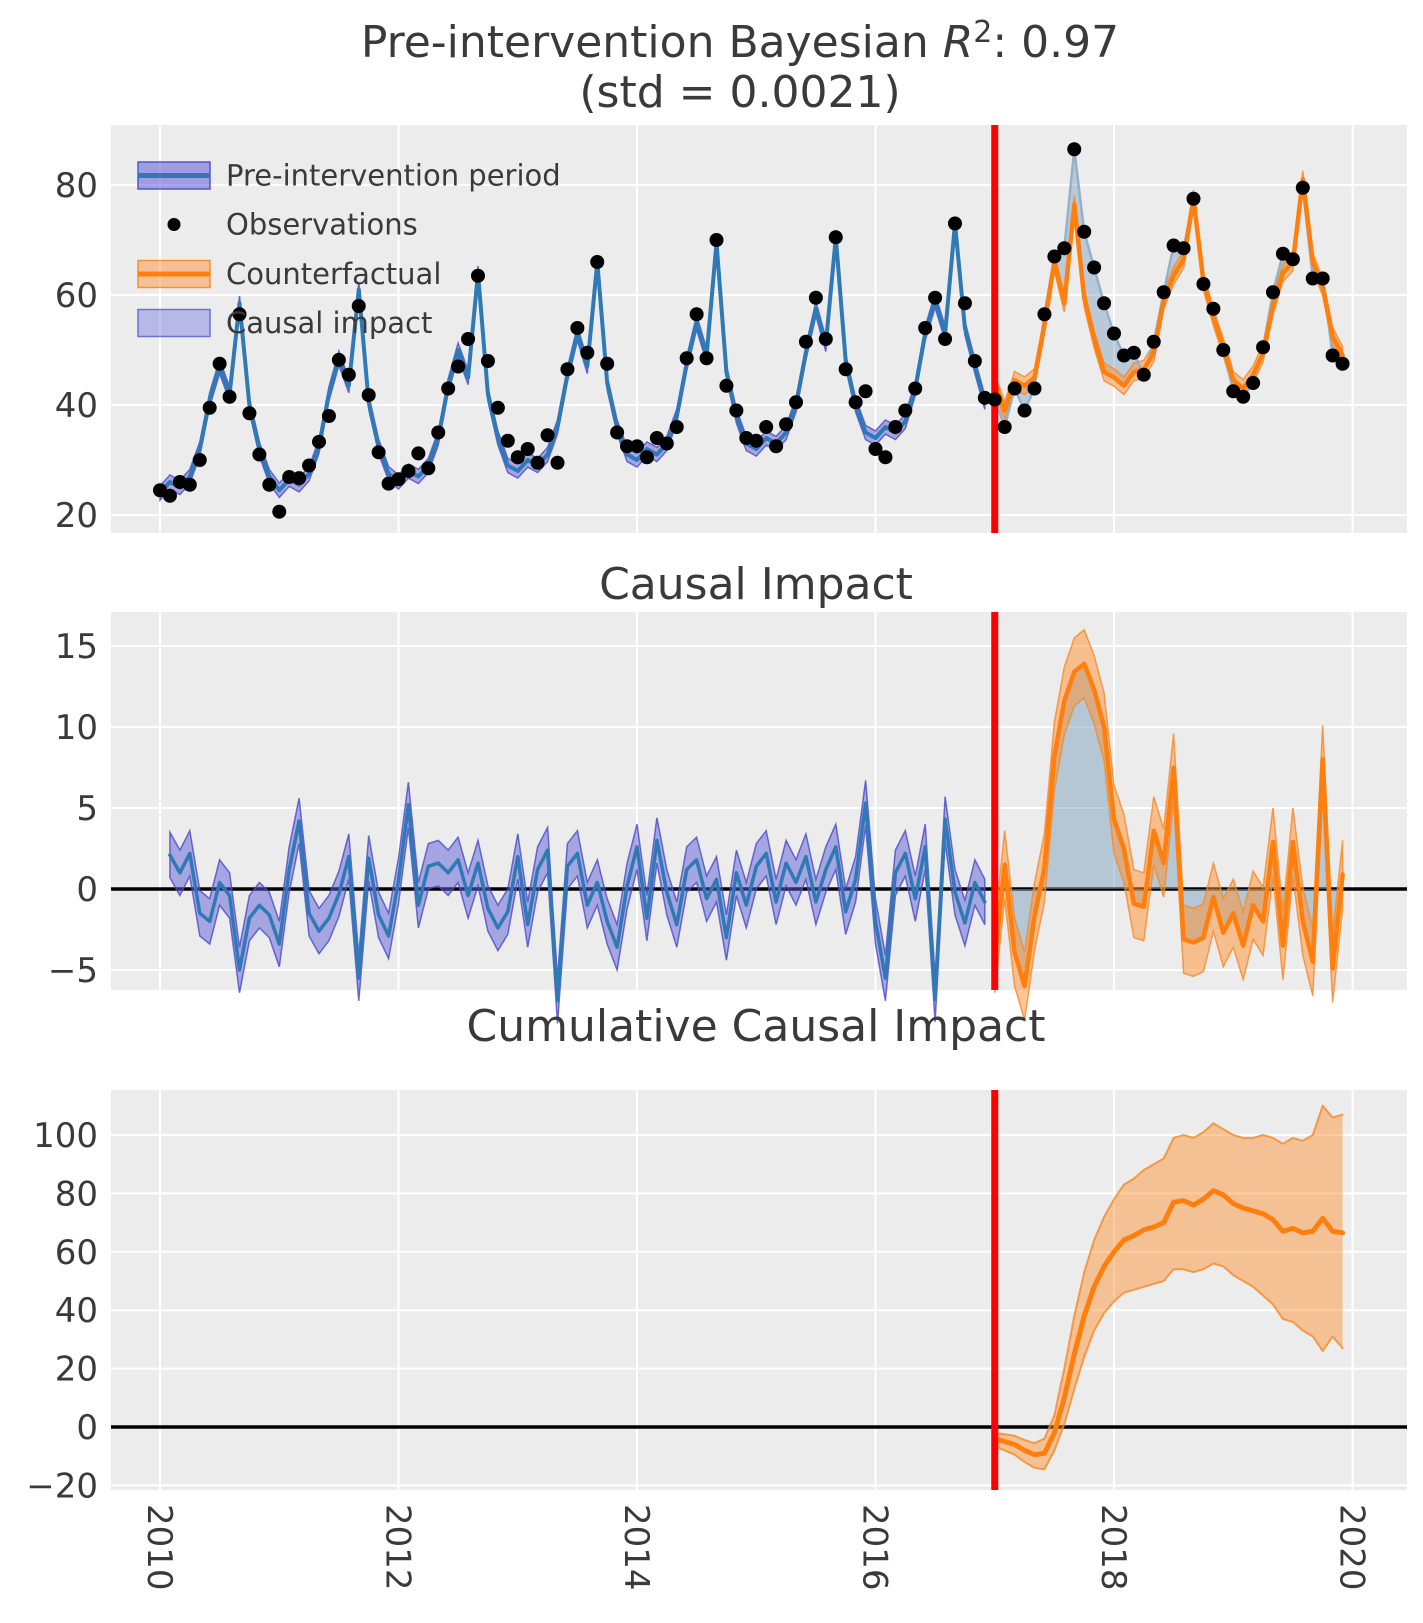 This screenshot has height=1623, width=1423. I want to click on cumulative-line, so click(1169, 1323).